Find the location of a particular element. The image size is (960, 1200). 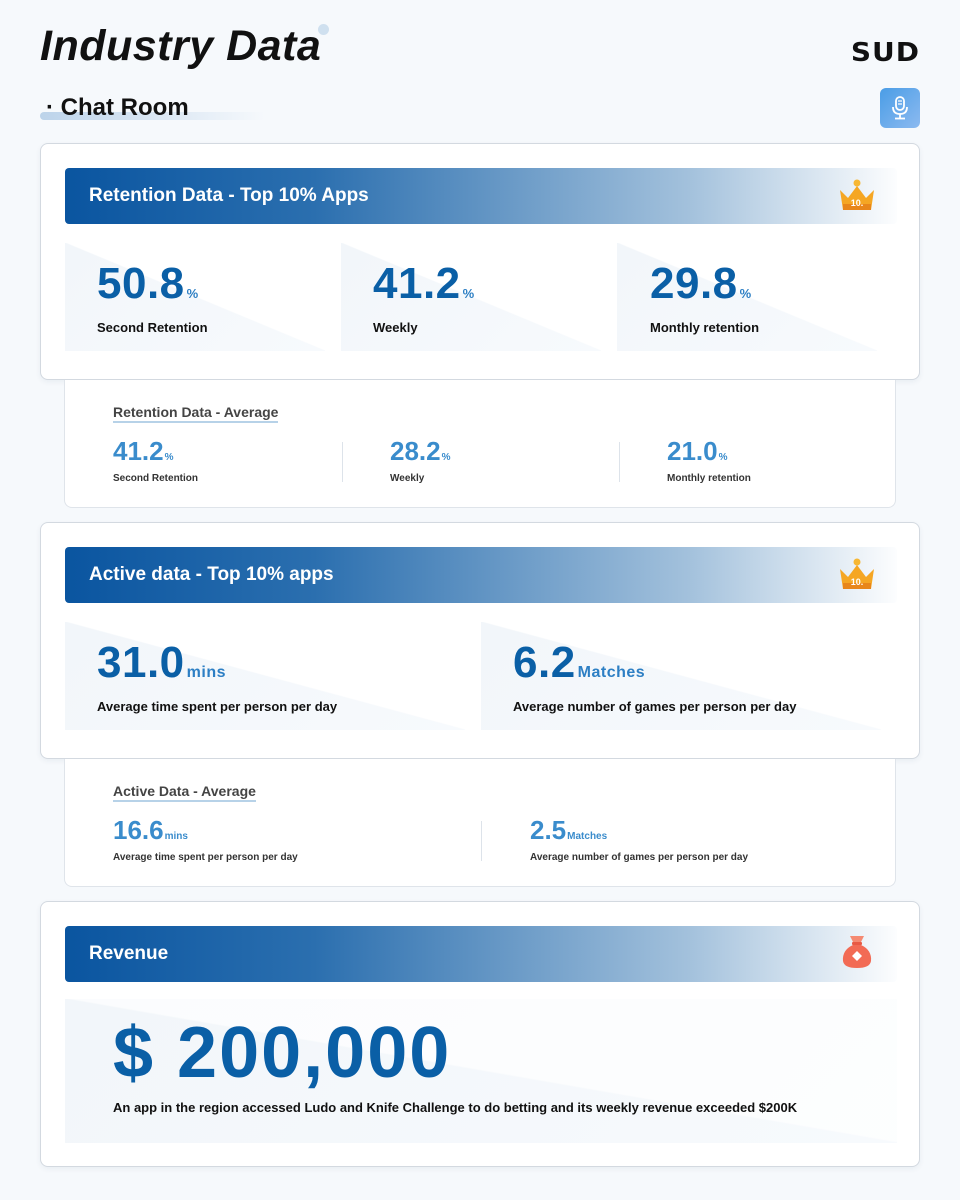

active-top-value-1: 31.0 mins is located at coordinates (161, 662).